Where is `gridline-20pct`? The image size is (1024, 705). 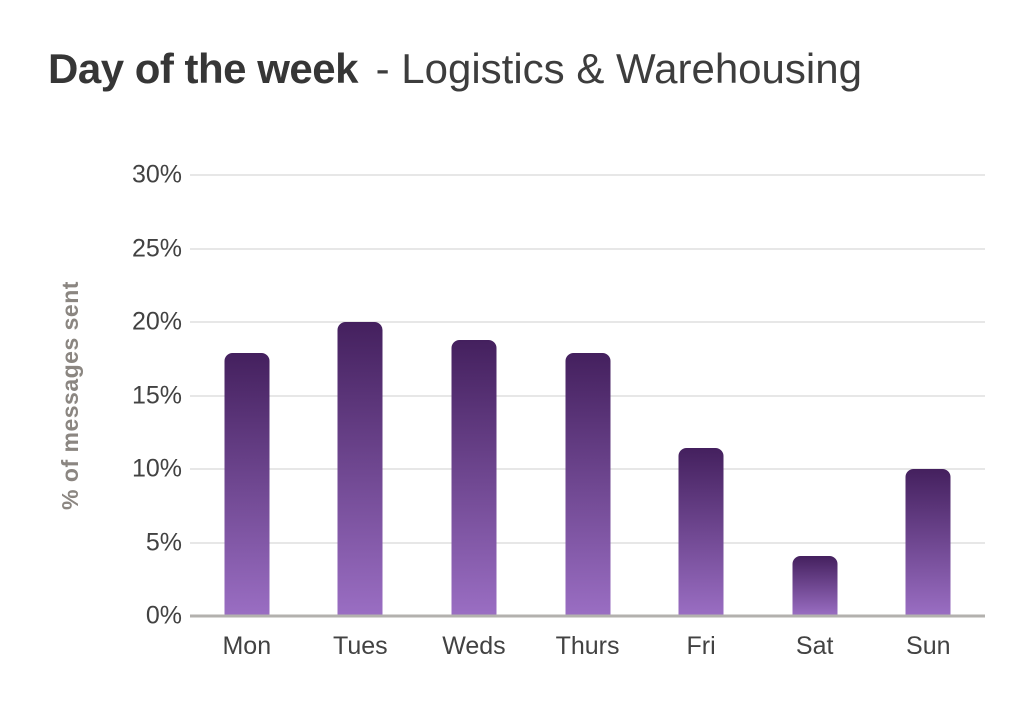
gridline-20pct is located at coordinates (587, 322).